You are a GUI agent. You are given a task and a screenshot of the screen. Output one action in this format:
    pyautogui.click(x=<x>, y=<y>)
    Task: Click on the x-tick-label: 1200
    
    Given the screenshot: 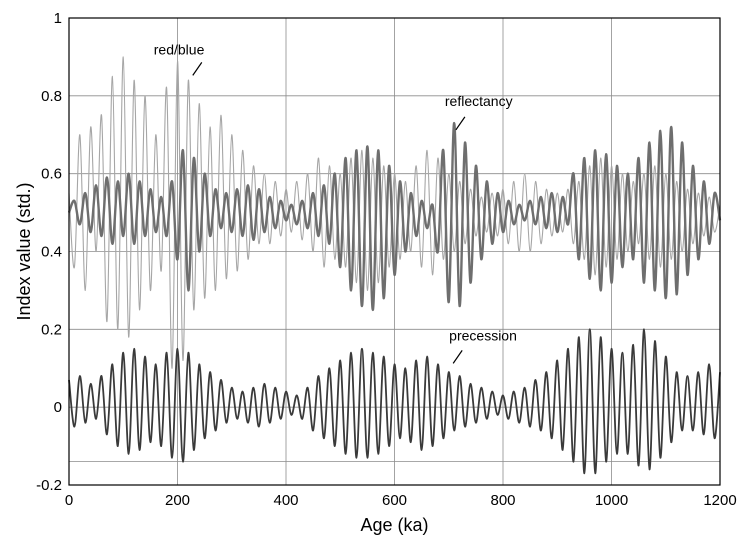 What is the action you would take?
    pyautogui.click(x=719, y=500)
    